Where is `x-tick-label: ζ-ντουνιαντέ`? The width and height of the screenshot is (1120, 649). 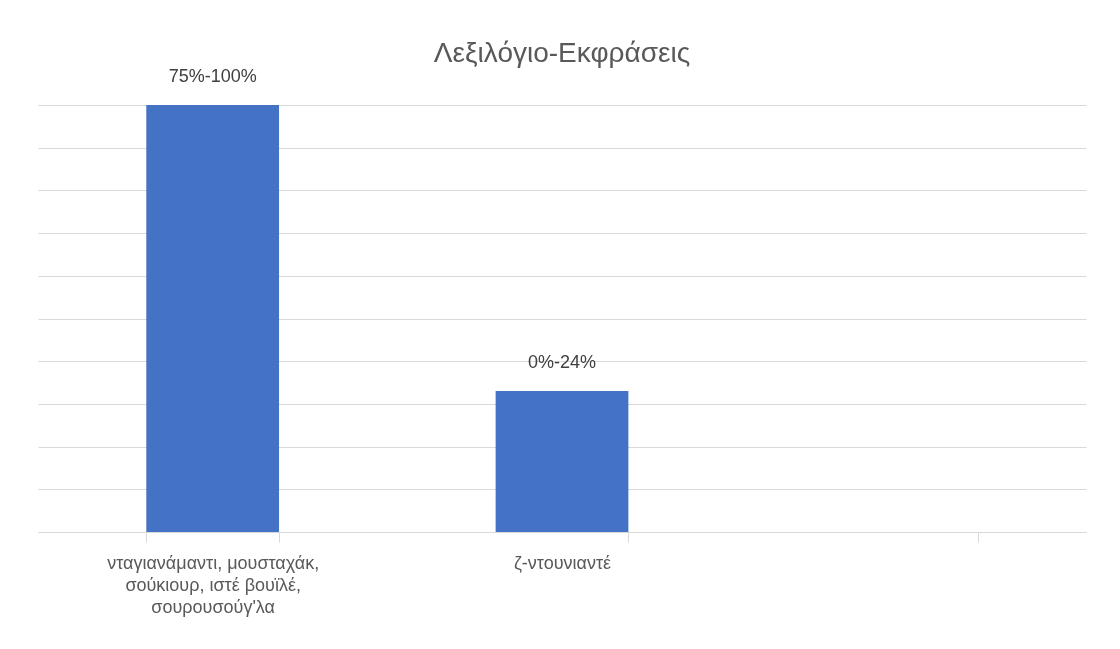 x-tick-label: ζ-ντουνιαντέ is located at coordinates (562, 562).